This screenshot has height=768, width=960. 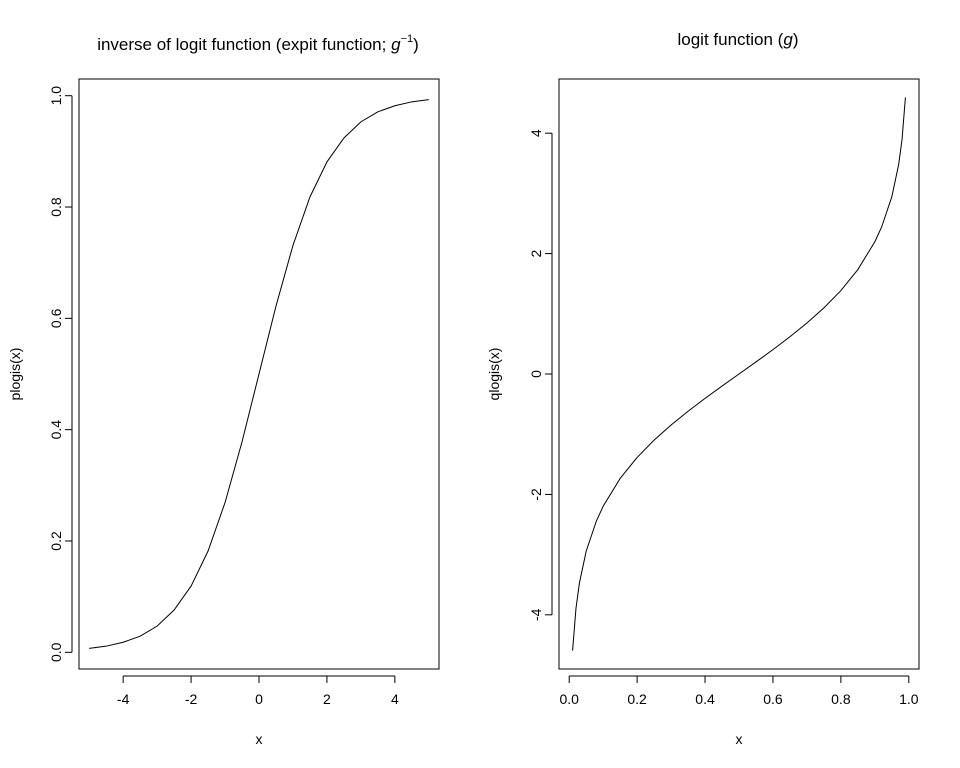 I want to click on logit-y-tick-label: 4, so click(x=536, y=133).